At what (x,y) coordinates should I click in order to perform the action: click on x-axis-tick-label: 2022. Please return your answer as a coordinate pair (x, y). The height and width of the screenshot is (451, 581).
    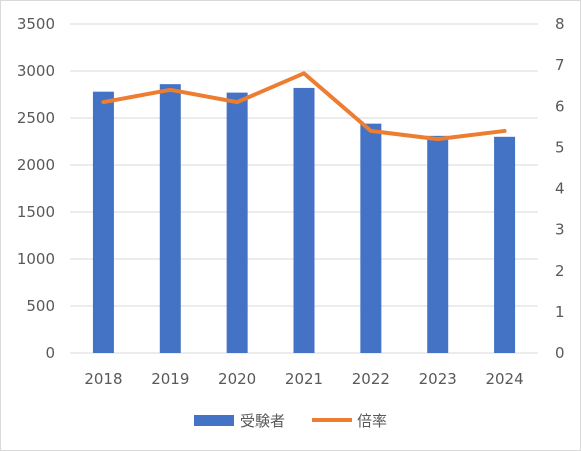
    Looking at the image, I should click on (371, 379).